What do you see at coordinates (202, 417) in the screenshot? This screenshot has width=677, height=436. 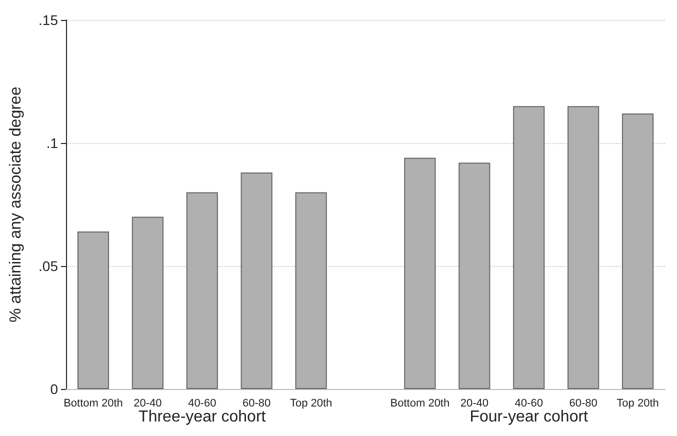 I see `text: Three-year cohort` at bounding box center [202, 417].